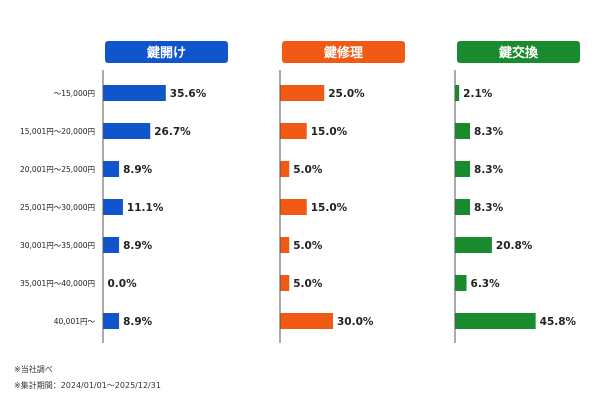 The height and width of the screenshot is (400, 600). What do you see at coordinates (123, 284) in the screenshot?
I see `data-label: 0.0%` at bounding box center [123, 284].